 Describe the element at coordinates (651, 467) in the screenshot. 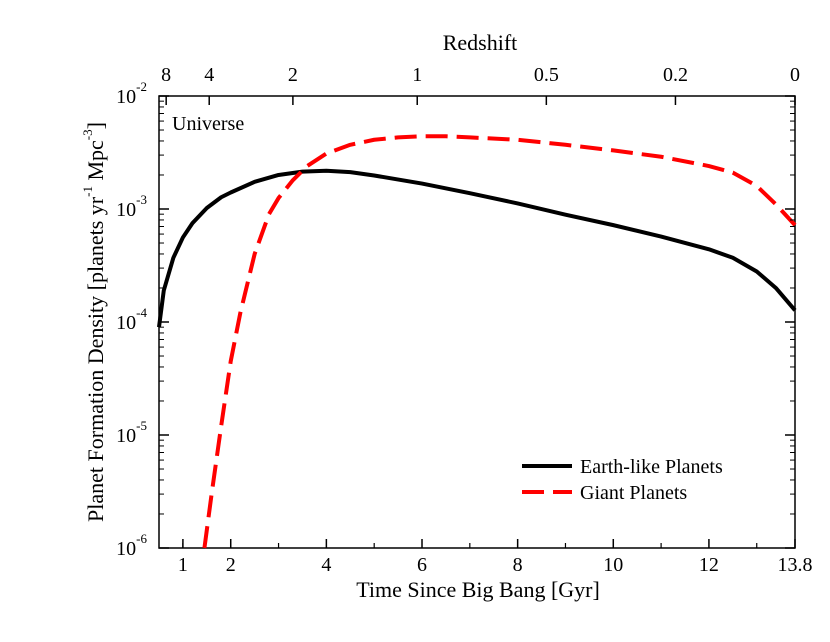

I see `legend-label-earth: Earth-like Planets` at that location.